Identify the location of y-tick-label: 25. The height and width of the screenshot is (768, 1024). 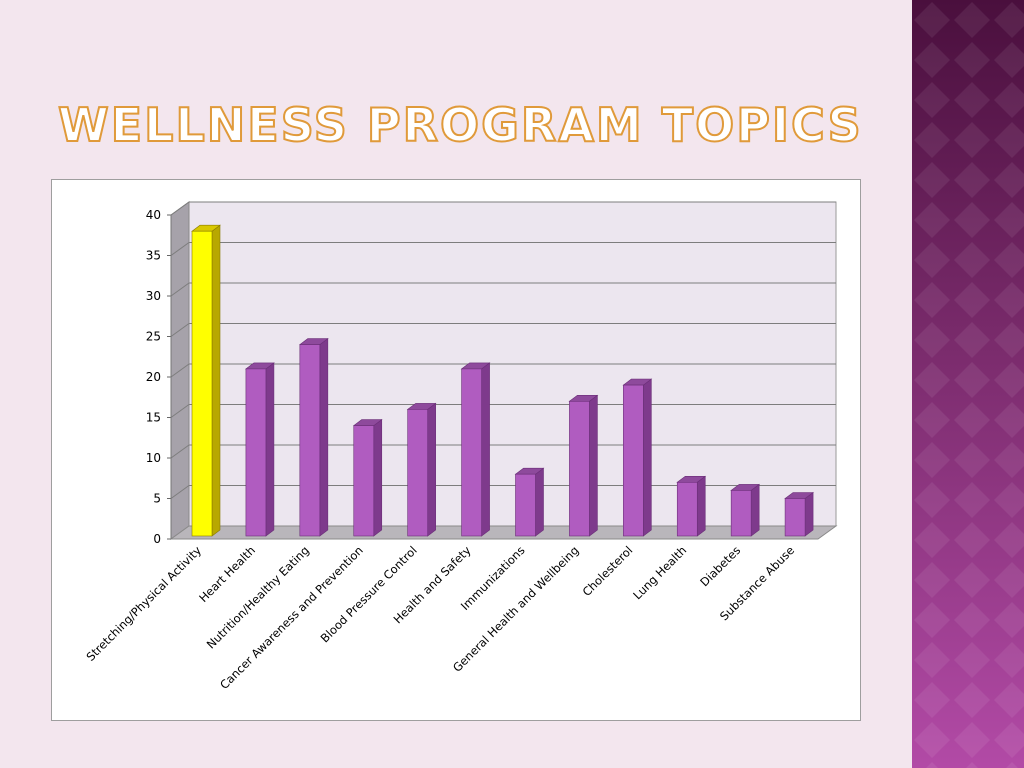
(153, 337).